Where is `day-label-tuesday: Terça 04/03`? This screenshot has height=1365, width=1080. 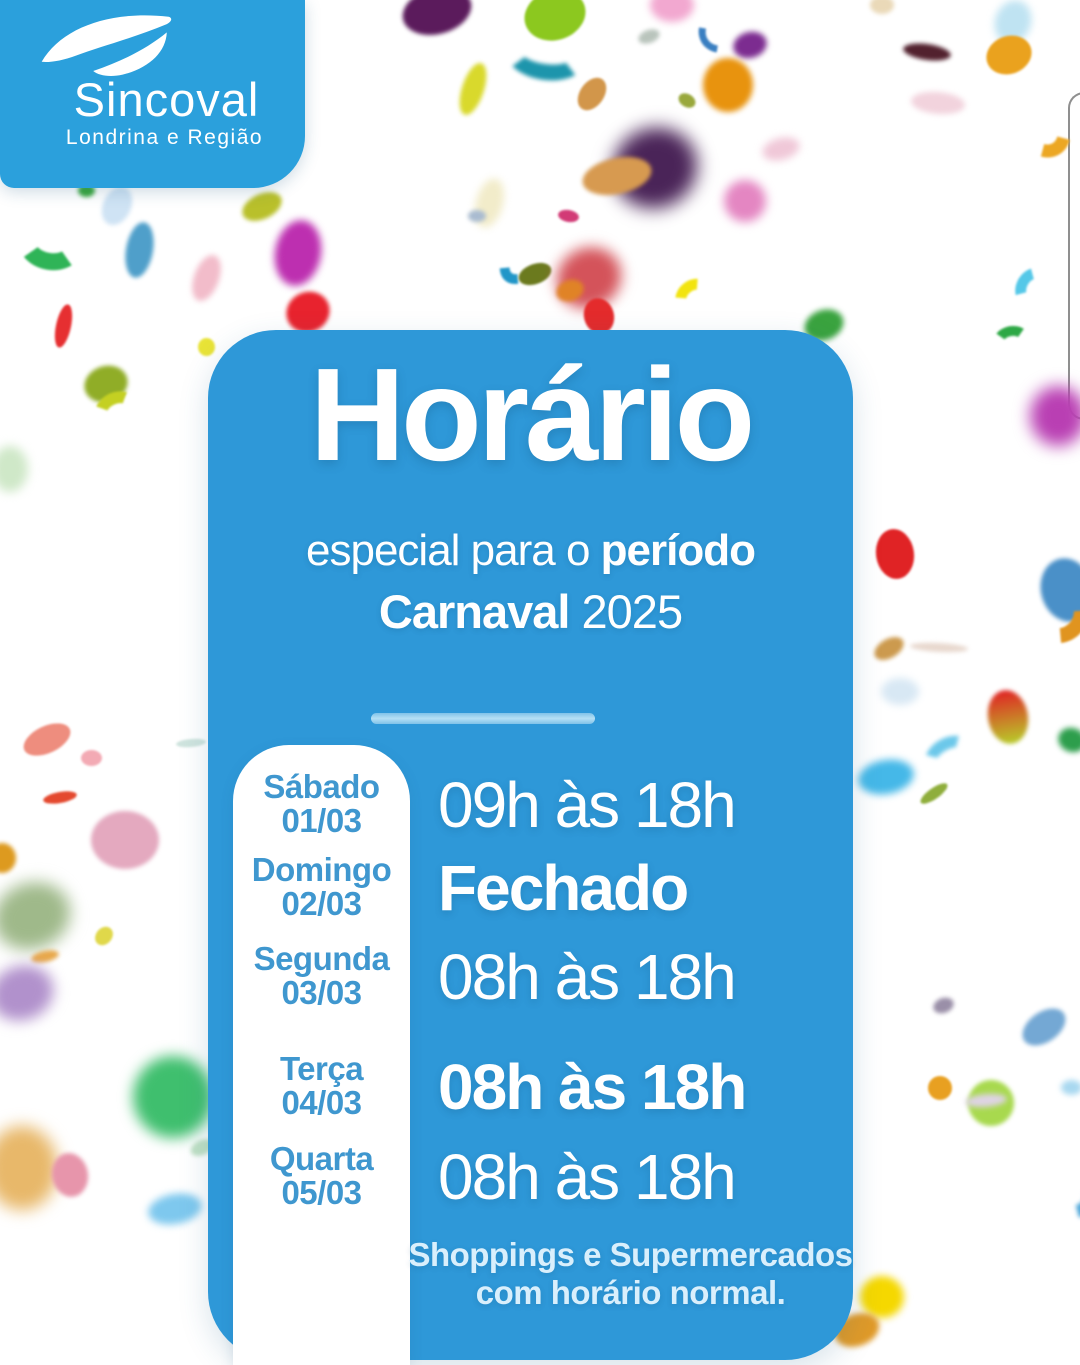
day-label-tuesday: Terça 04/03 is located at coordinates (321, 1086).